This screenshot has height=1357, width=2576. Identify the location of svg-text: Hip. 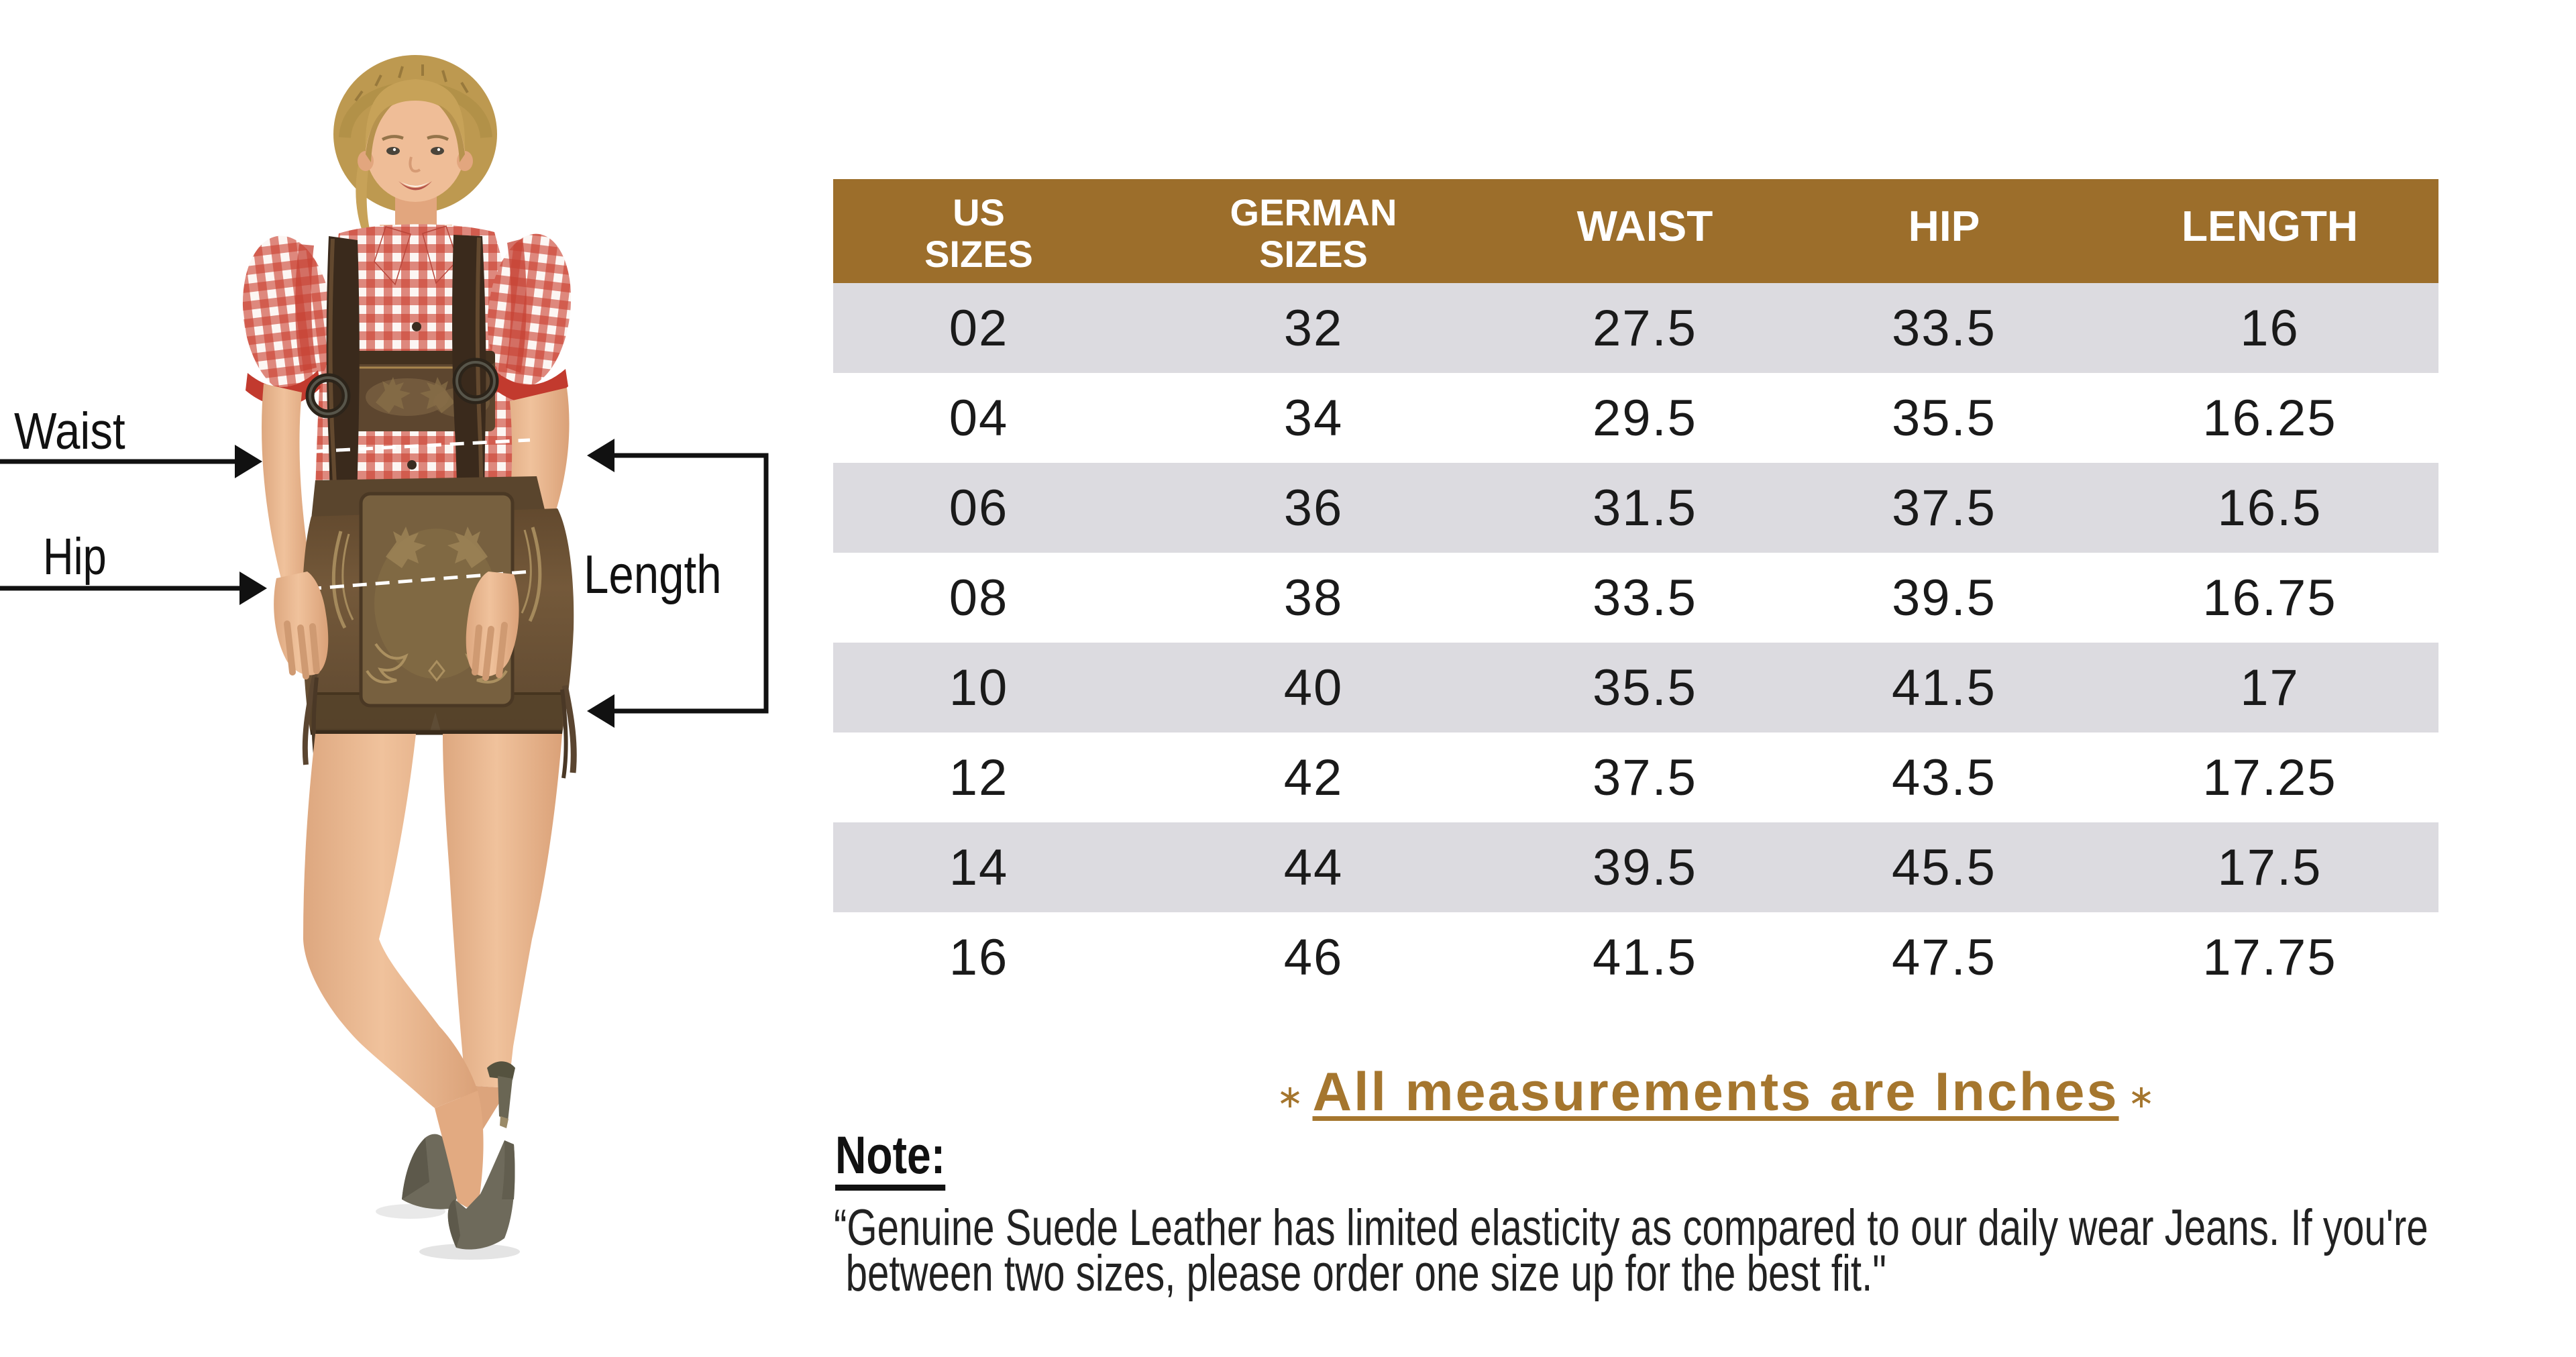
(75, 556).